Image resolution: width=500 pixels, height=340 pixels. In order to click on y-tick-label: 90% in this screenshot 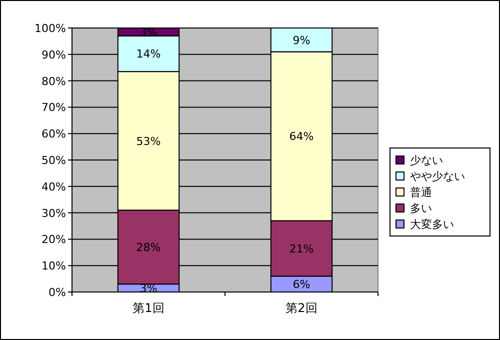, I will do `click(54, 55)`.